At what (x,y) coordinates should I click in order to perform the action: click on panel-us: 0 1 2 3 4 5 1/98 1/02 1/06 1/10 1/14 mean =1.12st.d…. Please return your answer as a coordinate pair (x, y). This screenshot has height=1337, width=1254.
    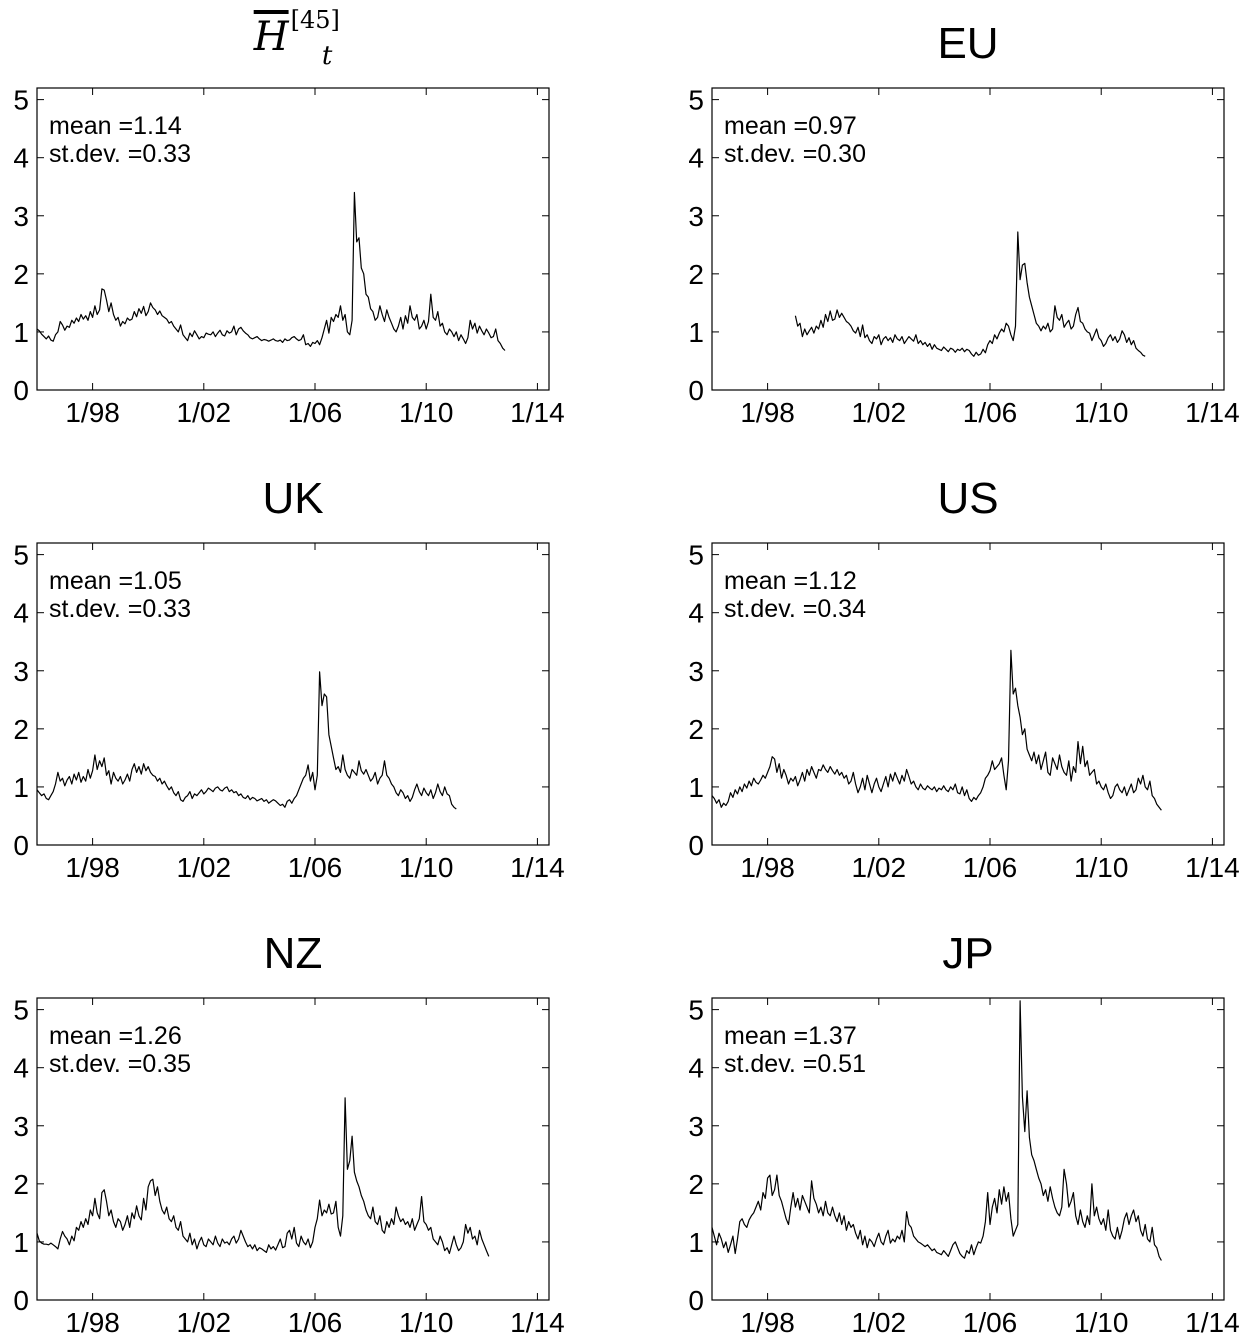
    Looking at the image, I should click on (963, 711).